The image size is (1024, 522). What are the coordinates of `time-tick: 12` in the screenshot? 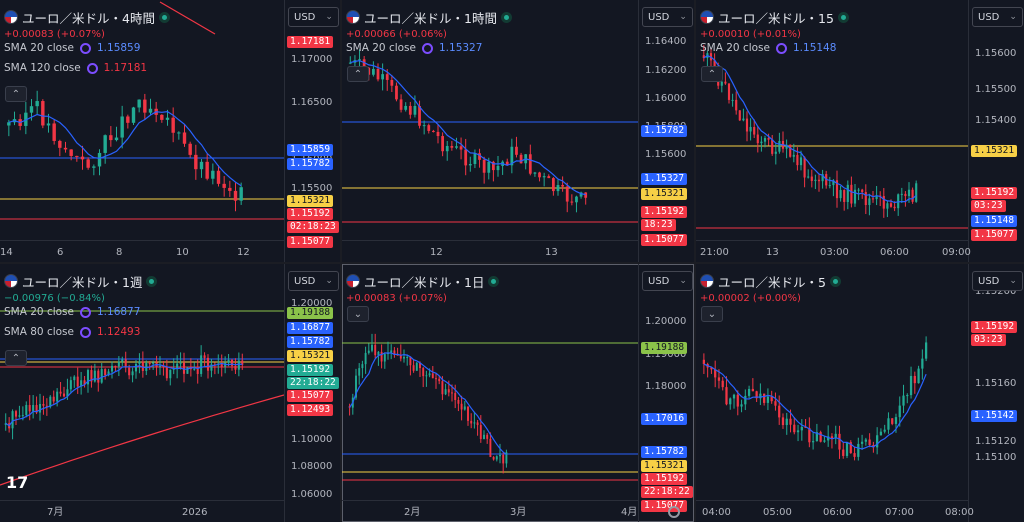 It's located at (243, 252).